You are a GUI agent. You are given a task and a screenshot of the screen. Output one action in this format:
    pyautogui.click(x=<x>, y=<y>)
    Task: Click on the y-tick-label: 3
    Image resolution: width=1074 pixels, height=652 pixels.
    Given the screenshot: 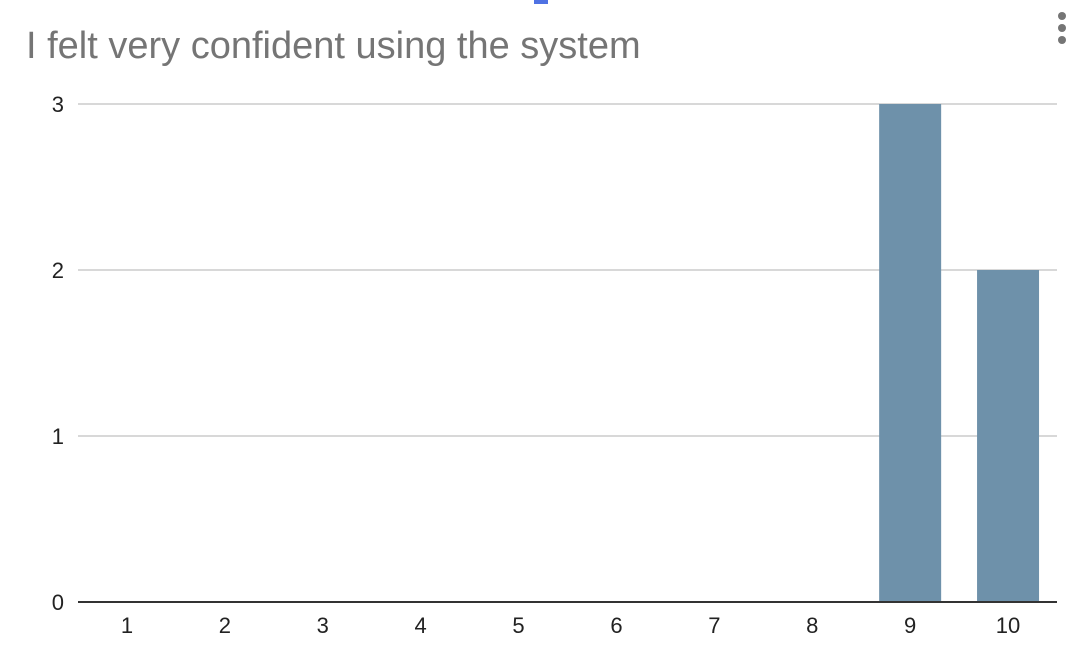 What is the action you would take?
    pyautogui.click(x=58, y=104)
    